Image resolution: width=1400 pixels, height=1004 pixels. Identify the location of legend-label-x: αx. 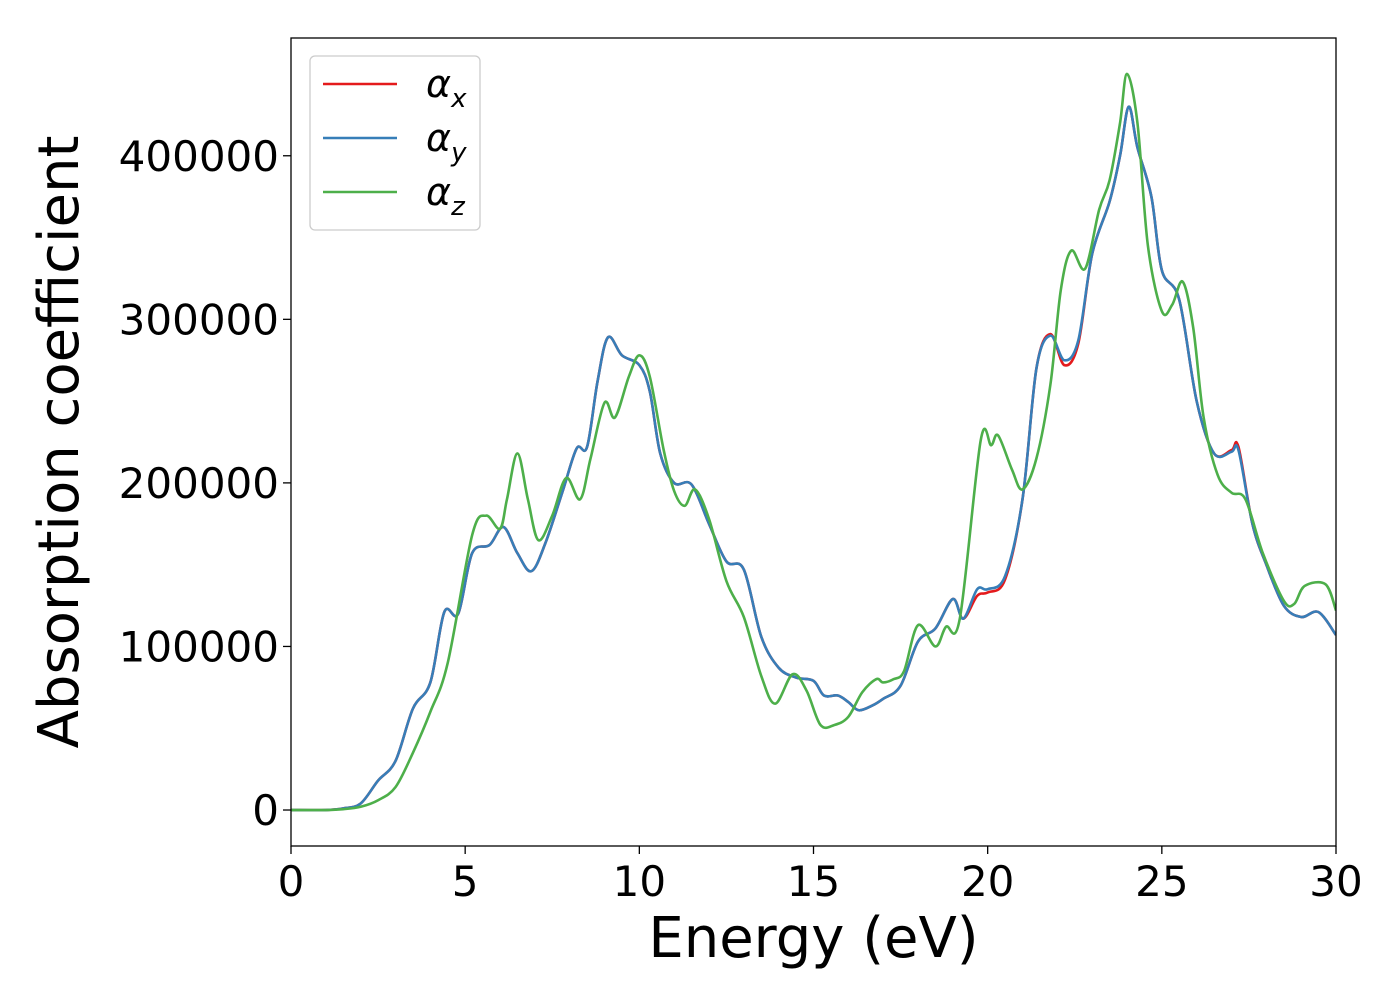
(446, 88).